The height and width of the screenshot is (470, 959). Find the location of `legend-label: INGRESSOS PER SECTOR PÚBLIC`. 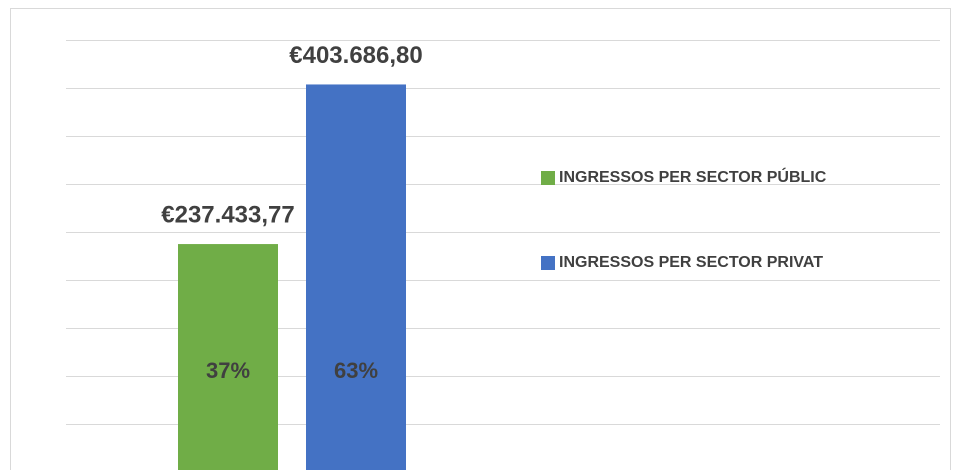

legend-label: INGRESSOS PER SECTOR PÚBLIC is located at coordinates (693, 176).